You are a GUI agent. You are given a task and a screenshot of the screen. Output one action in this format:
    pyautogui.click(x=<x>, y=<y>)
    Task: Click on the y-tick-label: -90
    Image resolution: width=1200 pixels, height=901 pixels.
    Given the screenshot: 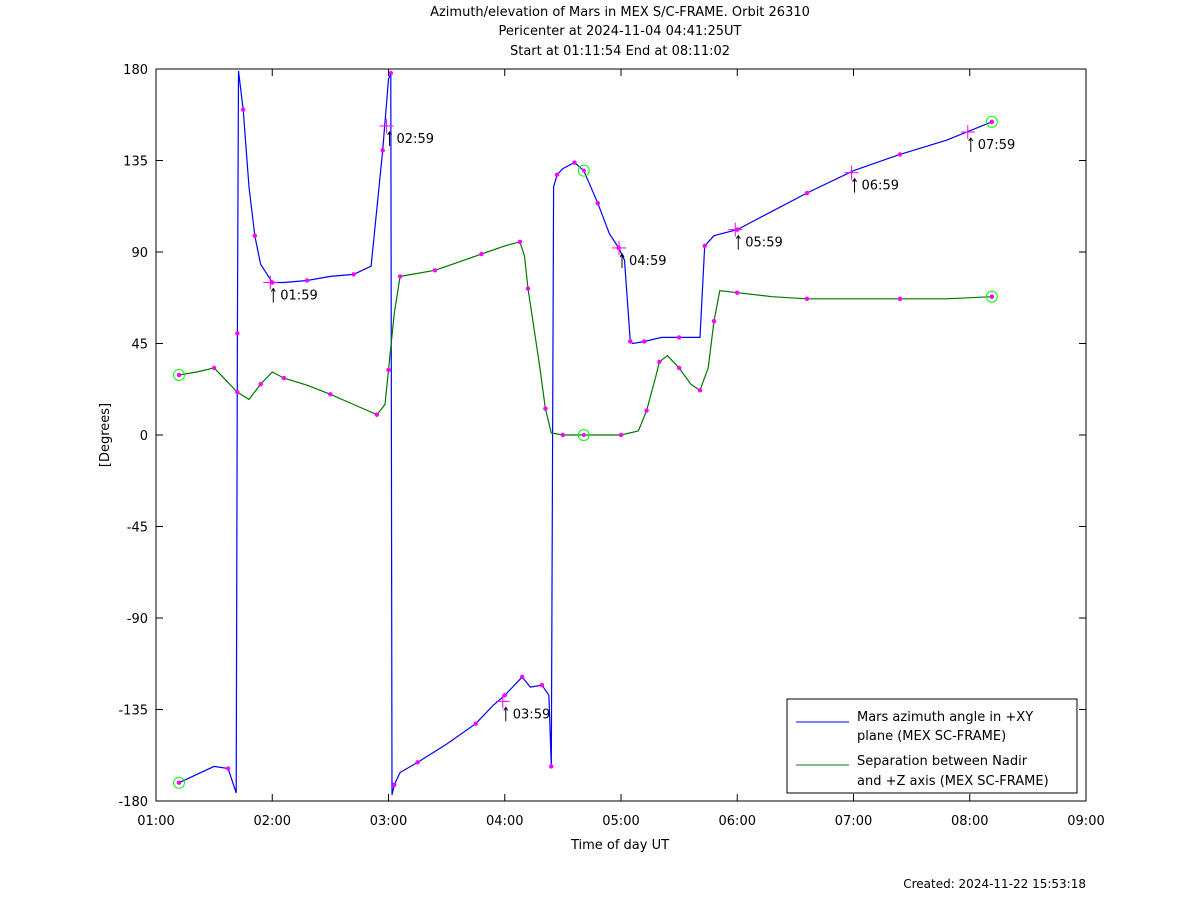 What is the action you would take?
    pyautogui.click(x=137, y=619)
    